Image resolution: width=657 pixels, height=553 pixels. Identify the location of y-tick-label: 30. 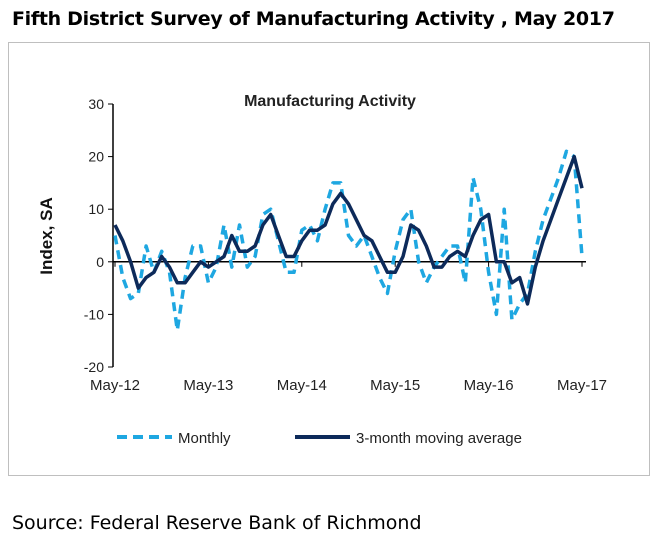
(96, 104).